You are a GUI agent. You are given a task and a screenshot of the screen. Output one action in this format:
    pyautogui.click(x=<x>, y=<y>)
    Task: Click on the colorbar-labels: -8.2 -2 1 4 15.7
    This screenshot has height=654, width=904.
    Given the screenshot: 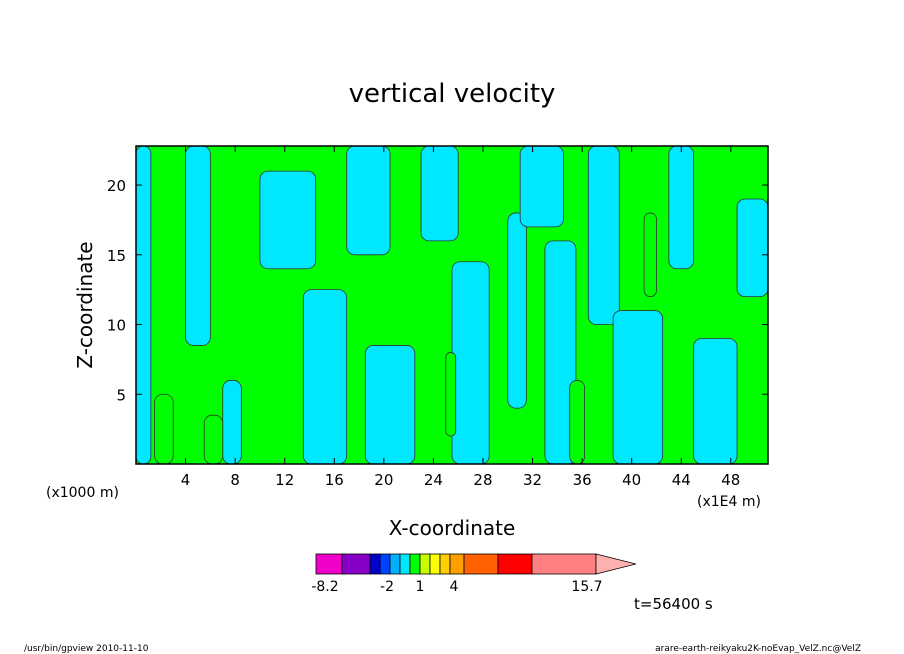 What is the action you would take?
    pyautogui.click(x=456, y=587)
    